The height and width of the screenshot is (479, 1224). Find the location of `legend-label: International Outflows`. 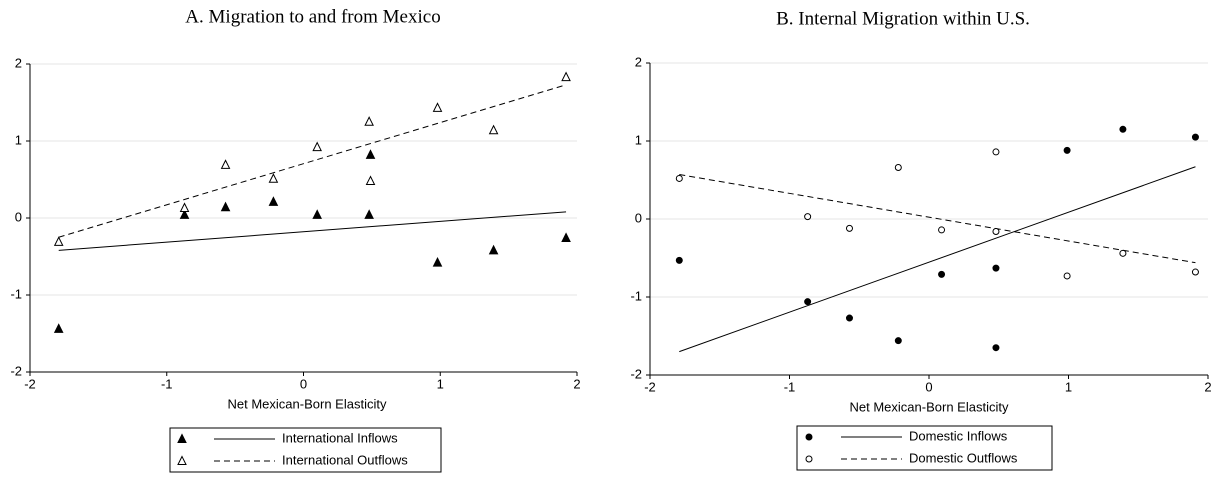

legend-label: International Outflows is located at coordinates (345, 459).